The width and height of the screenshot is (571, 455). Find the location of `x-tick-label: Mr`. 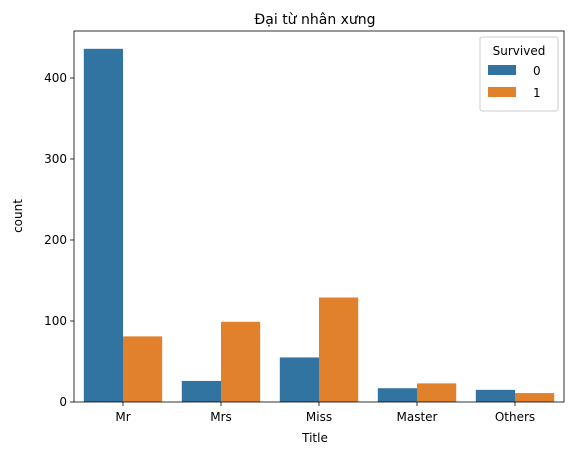

x-tick-label: Mr is located at coordinates (122, 417).